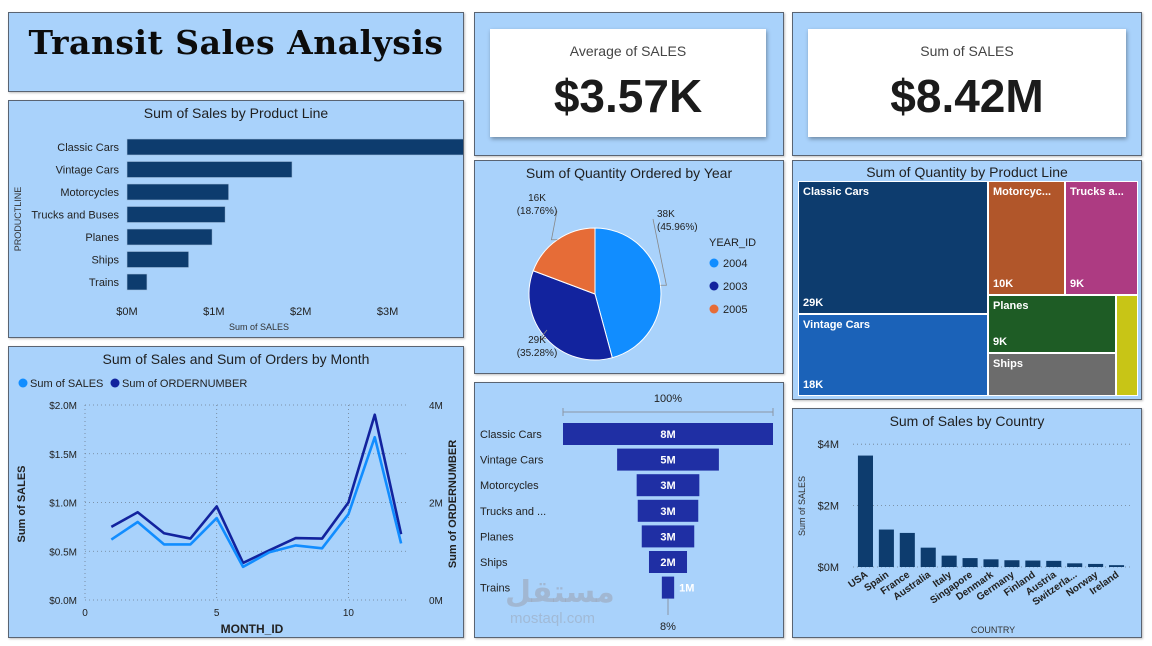 The width and height of the screenshot is (1152, 646). What do you see at coordinates (18, 219) in the screenshot?
I see `productline-yaxis-title: PRODUCTLINE` at bounding box center [18, 219].